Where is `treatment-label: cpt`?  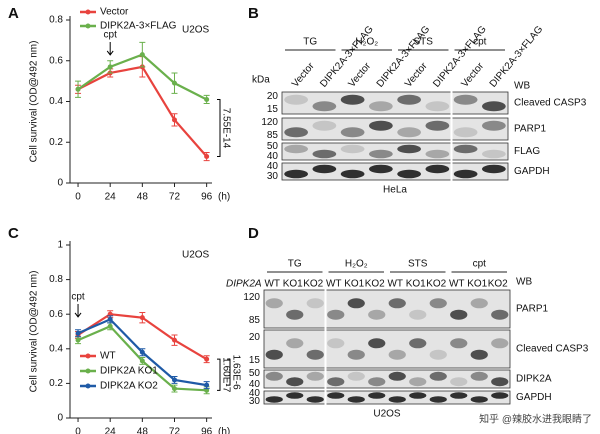
treatment-label: cpt is located at coordinates (78, 297).